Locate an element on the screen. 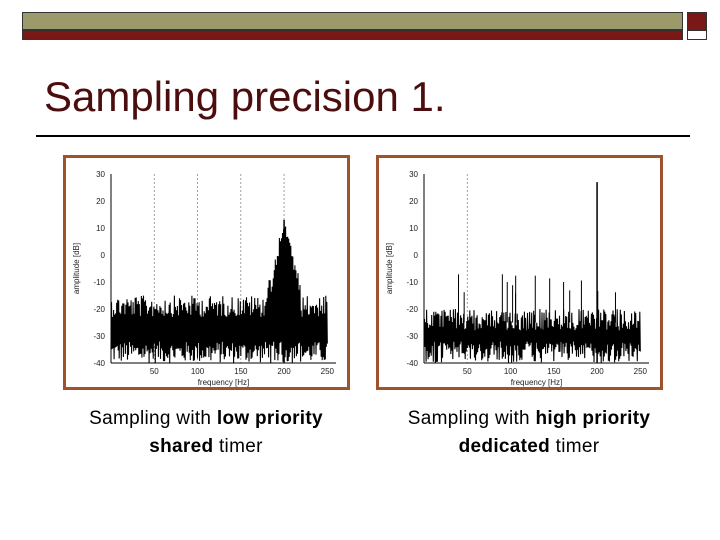 Image resolution: width=720 pixels, height=540 pixels. header-square-dark is located at coordinates (697, 21).